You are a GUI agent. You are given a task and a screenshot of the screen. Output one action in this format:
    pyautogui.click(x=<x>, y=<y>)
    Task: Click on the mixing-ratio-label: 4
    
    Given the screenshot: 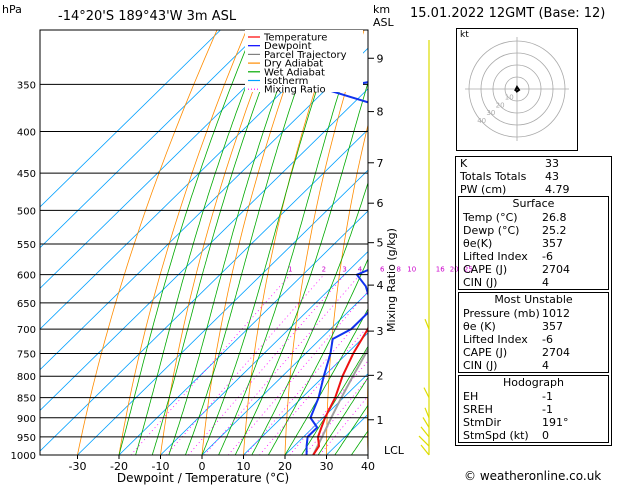 What is the action you would take?
    pyautogui.click(x=360, y=270)
    